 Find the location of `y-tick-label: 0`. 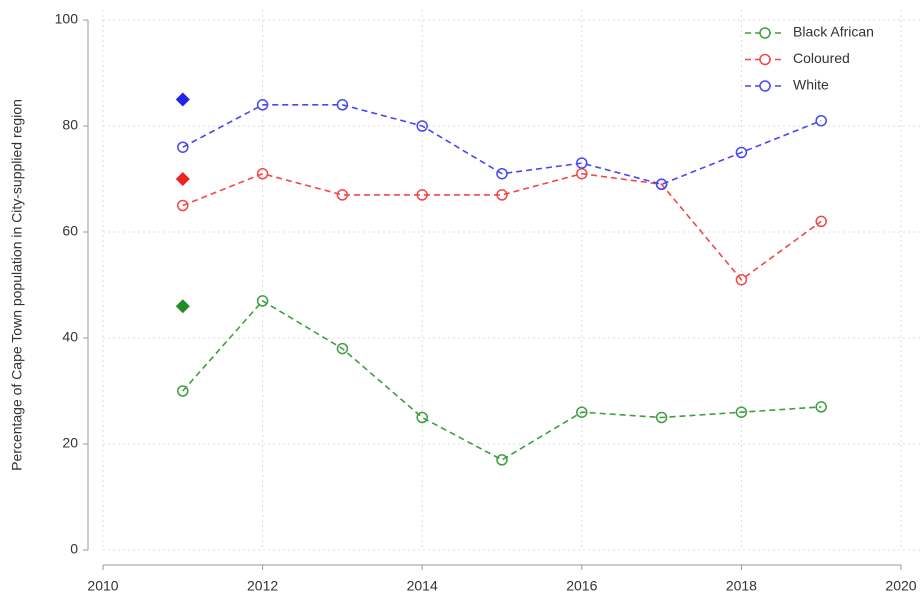

y-tick-label: 0 is located at coordinates (74, 549).